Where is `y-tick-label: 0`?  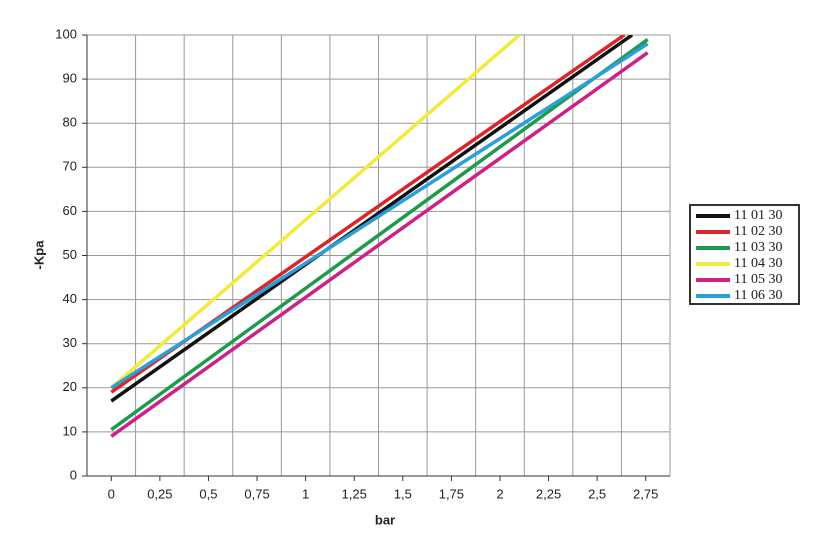 y-tick-label: 0 is located at coordinates (73, 474).